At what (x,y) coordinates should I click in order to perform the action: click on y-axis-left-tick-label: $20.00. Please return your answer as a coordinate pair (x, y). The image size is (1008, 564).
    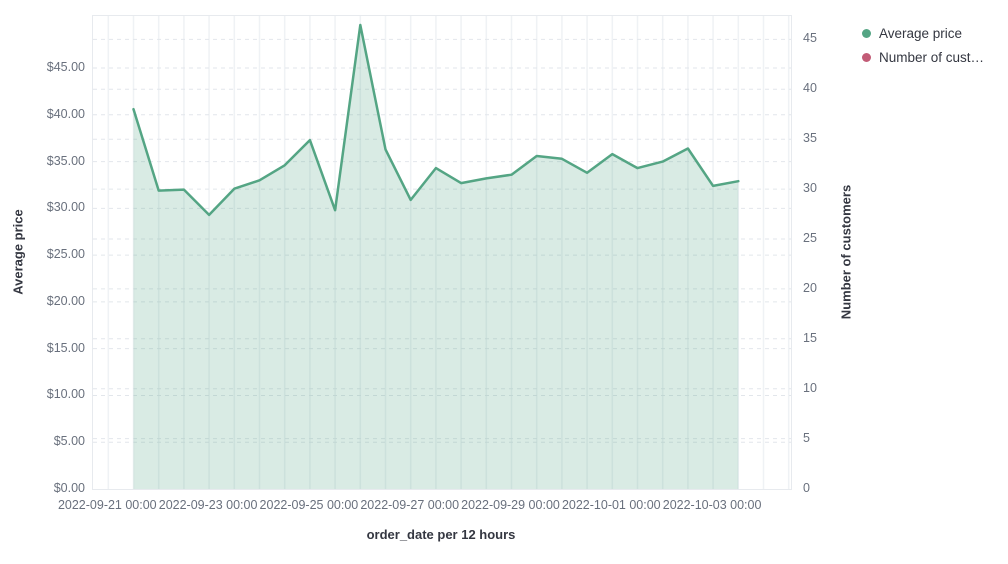
    Looking at the image, I should click on (65, 300).